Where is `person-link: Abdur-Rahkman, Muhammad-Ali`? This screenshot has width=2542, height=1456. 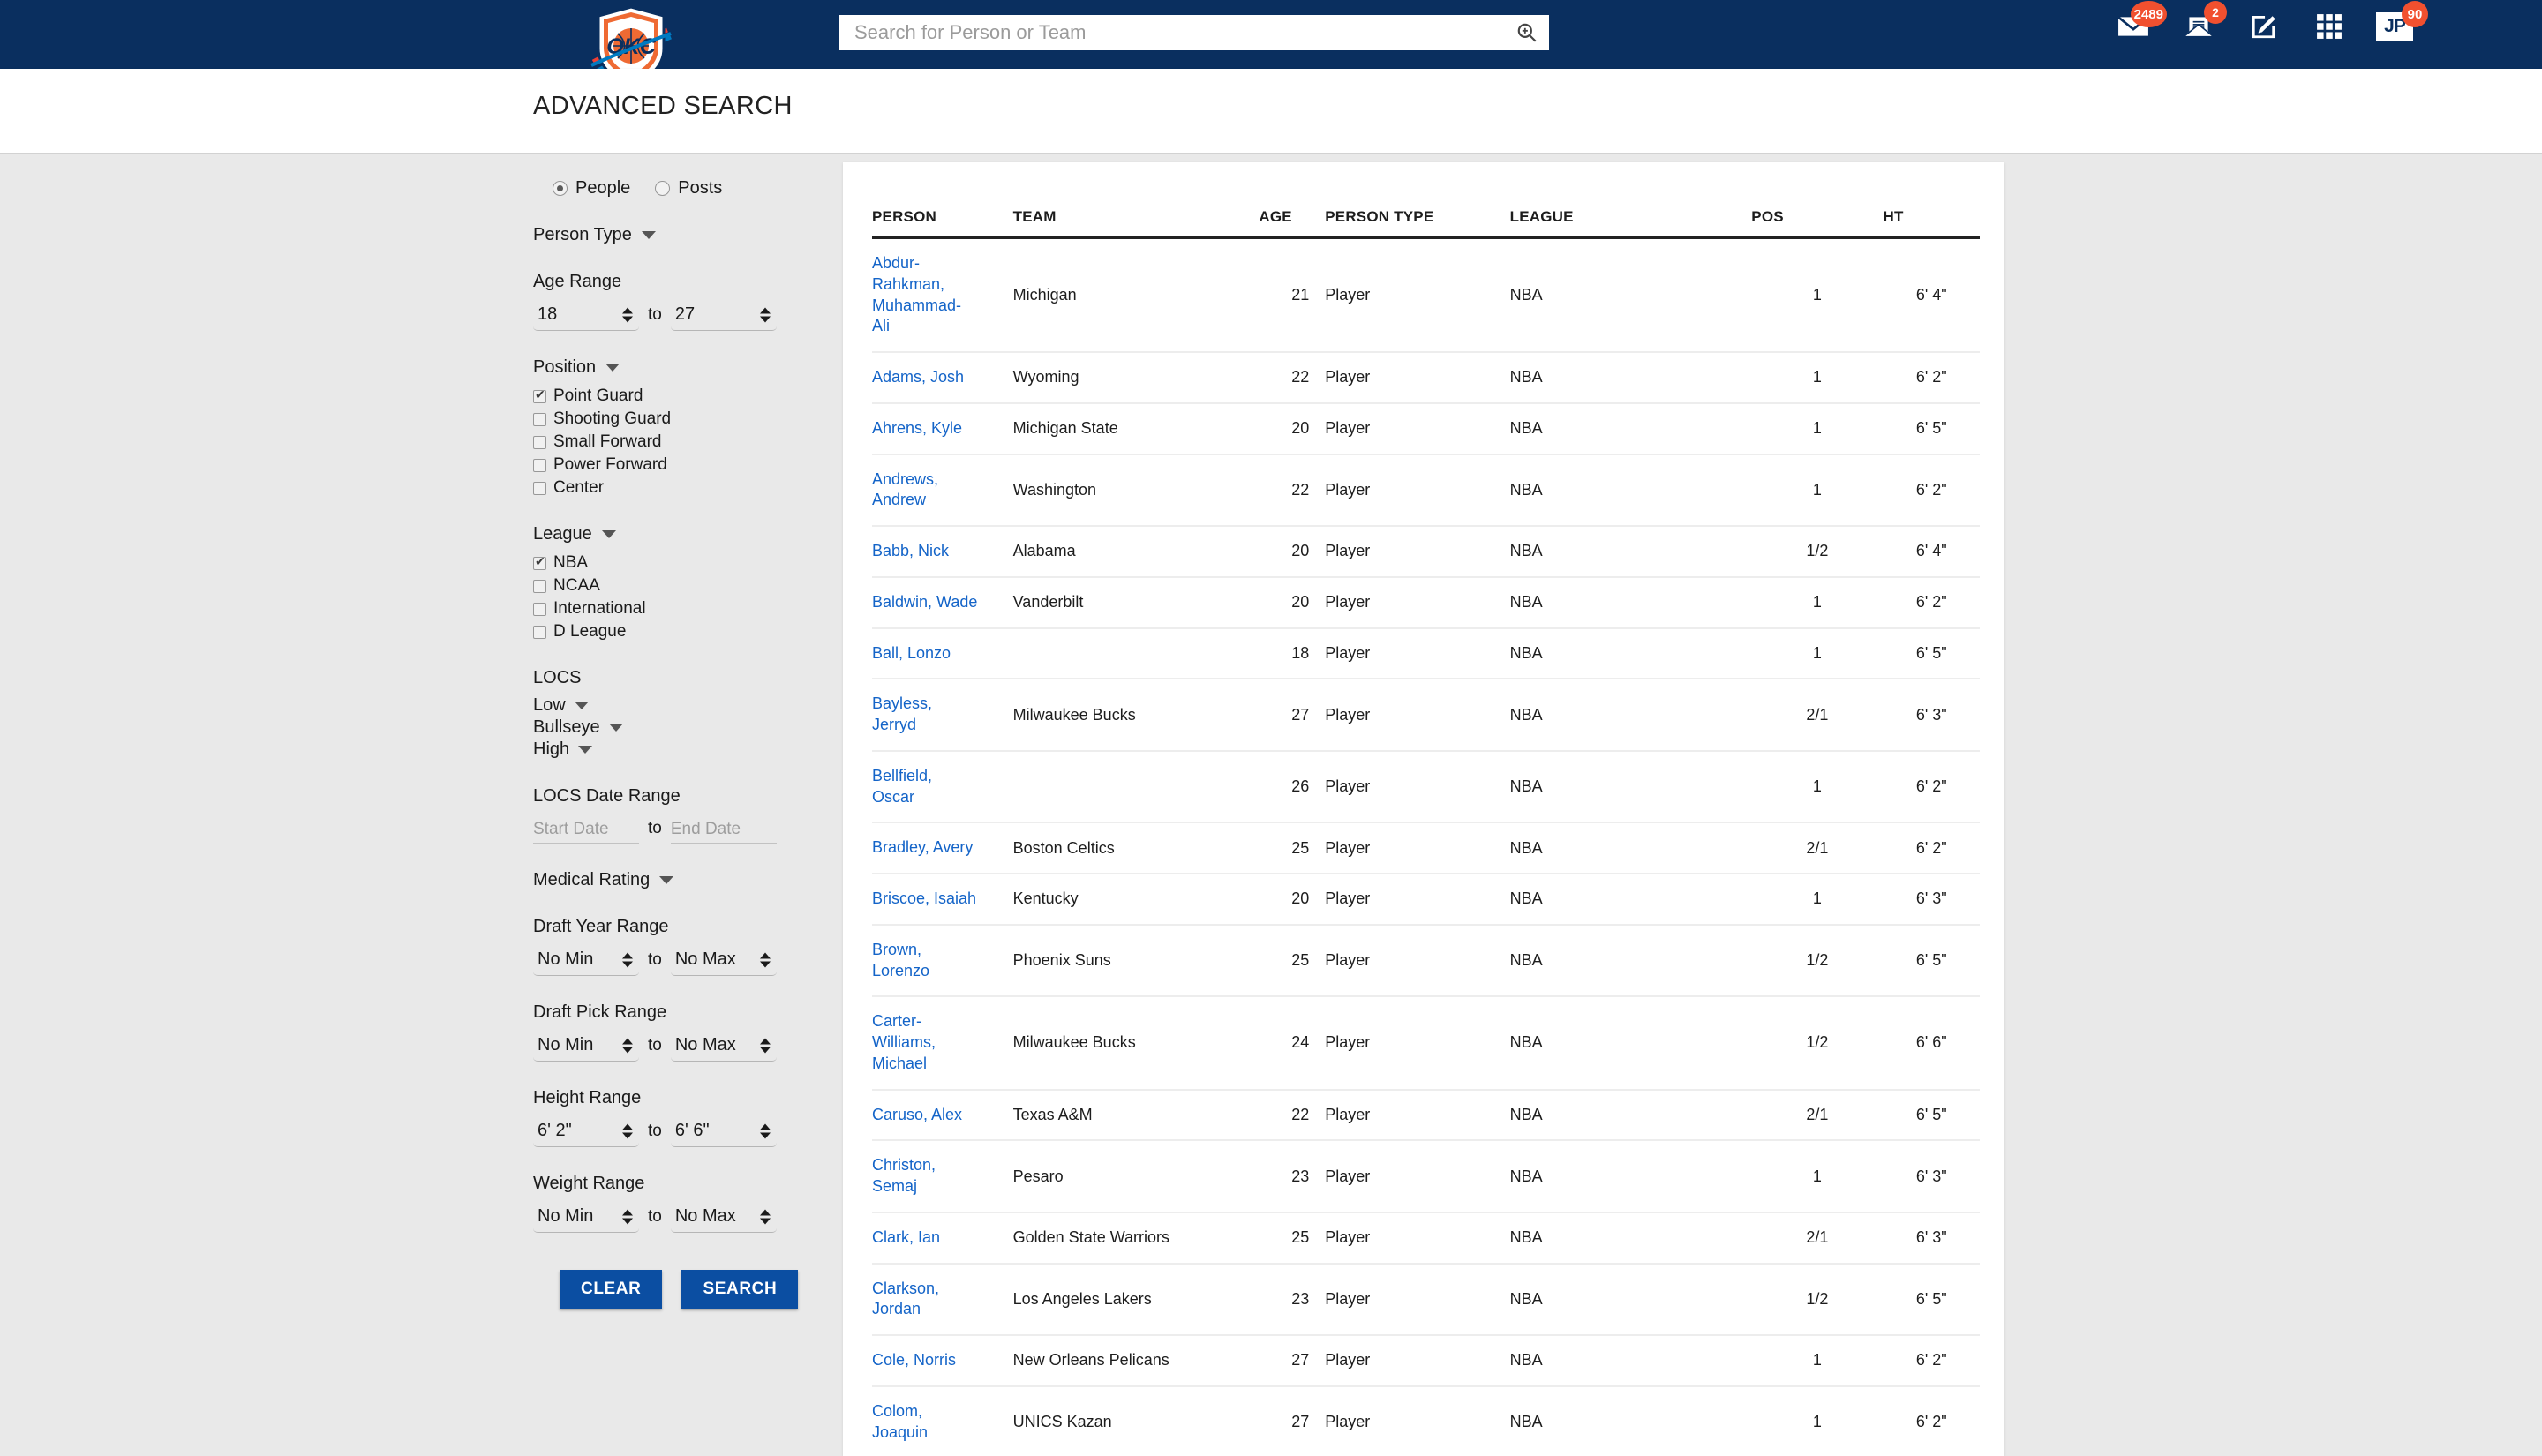
person-link: Abdur-Rahkman, Muhammad-Ali is located at coordinates (925, 295).